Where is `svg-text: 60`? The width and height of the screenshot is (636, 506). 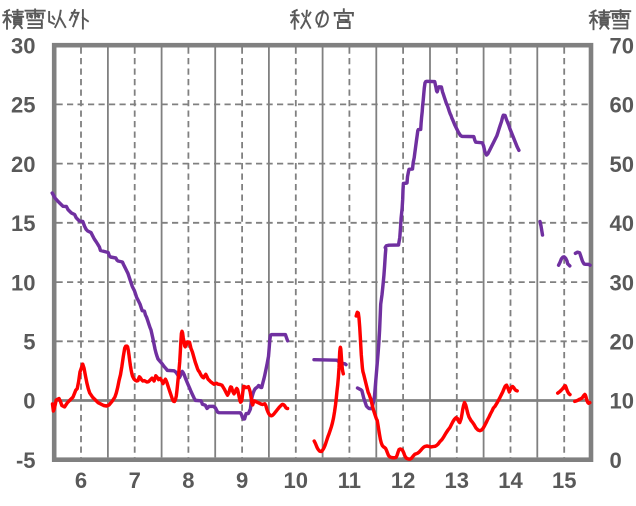 svg-text: 60 is located at coordinates (622, 105).